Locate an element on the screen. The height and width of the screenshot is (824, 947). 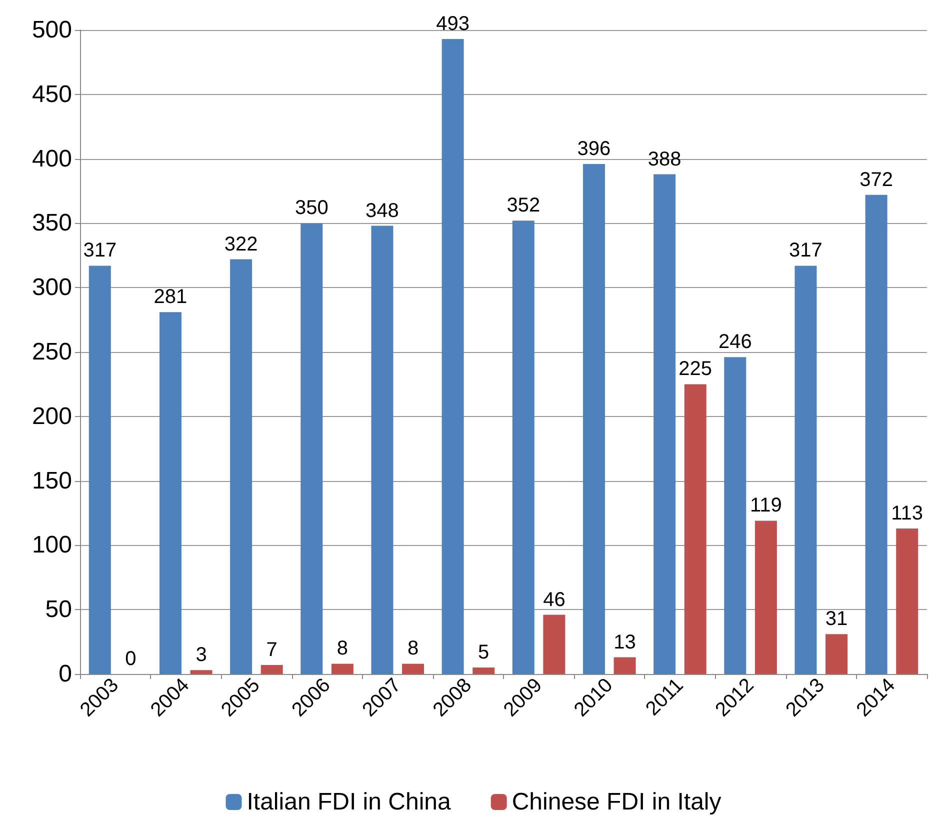
data-label: 225 is located at coordinates (695, 369).